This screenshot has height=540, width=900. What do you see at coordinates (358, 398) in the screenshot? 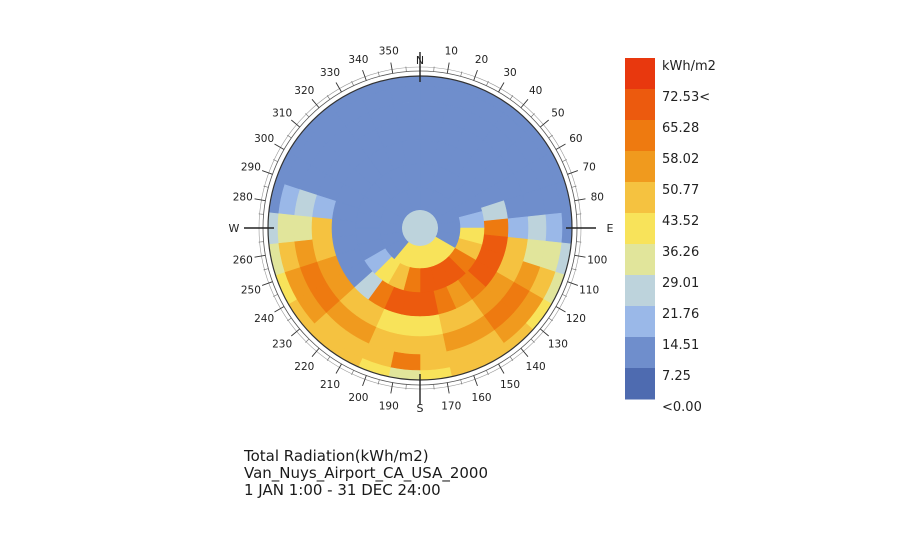
I see `azimuth-label: 200` at bounding box center [358, 398].